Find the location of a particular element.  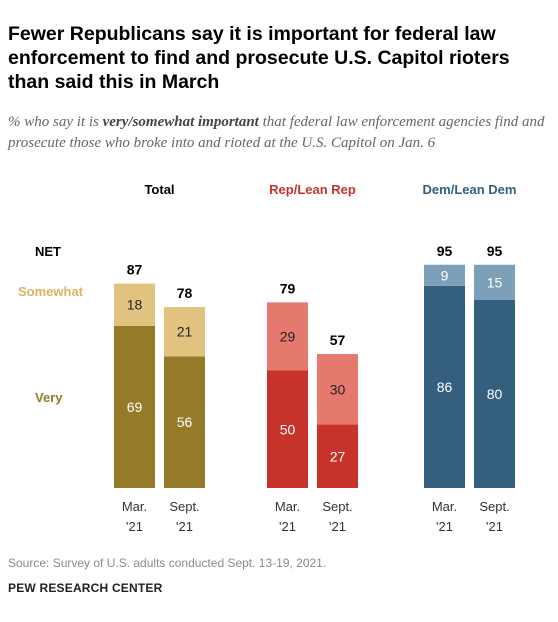

data-label-somewhat: 21 is located at coordinates (185, 332).